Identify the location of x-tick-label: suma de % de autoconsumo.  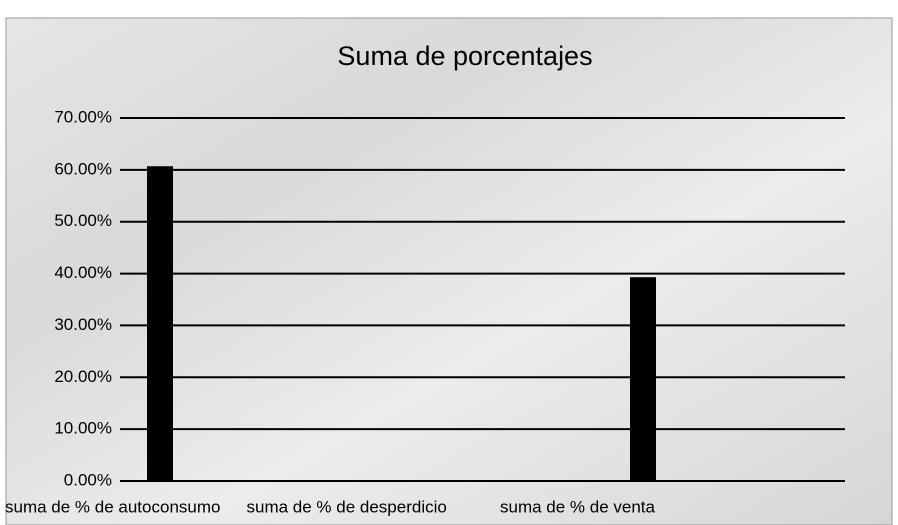
(112, 506).